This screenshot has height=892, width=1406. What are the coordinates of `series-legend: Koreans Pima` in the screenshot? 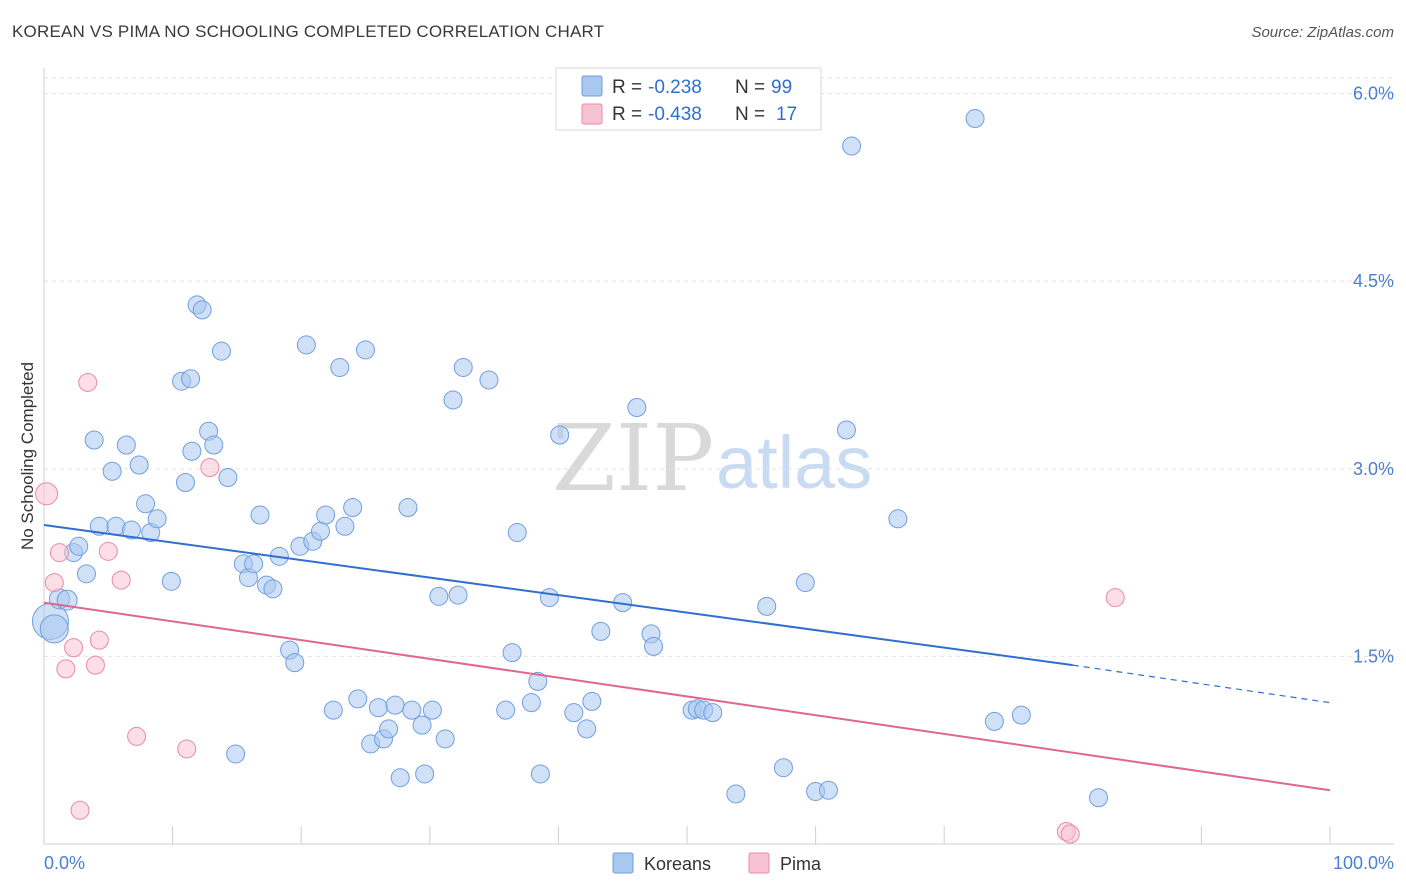 It's located at (717, 863).